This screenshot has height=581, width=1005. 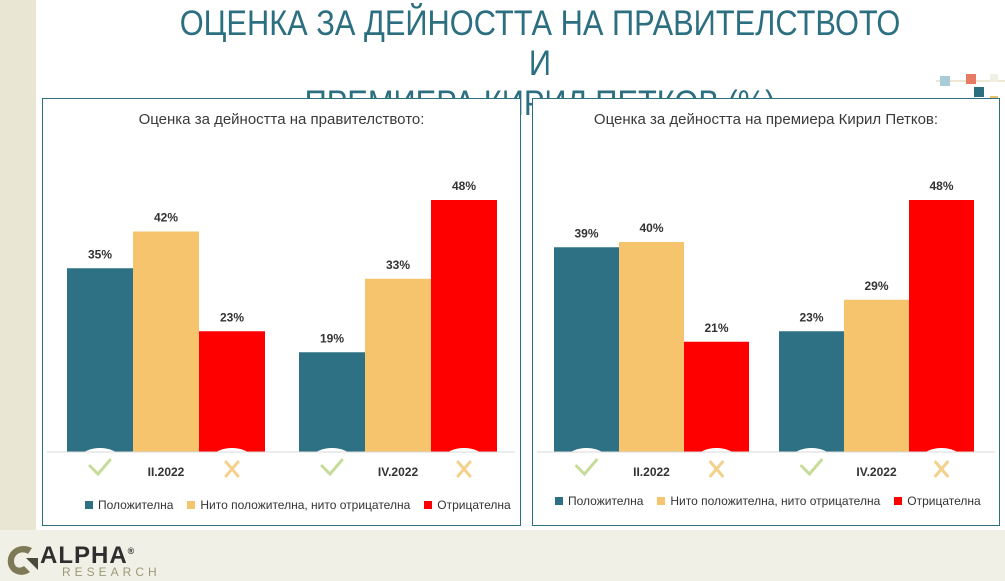 I want to click on footer-band, so click(x=502, y=555).